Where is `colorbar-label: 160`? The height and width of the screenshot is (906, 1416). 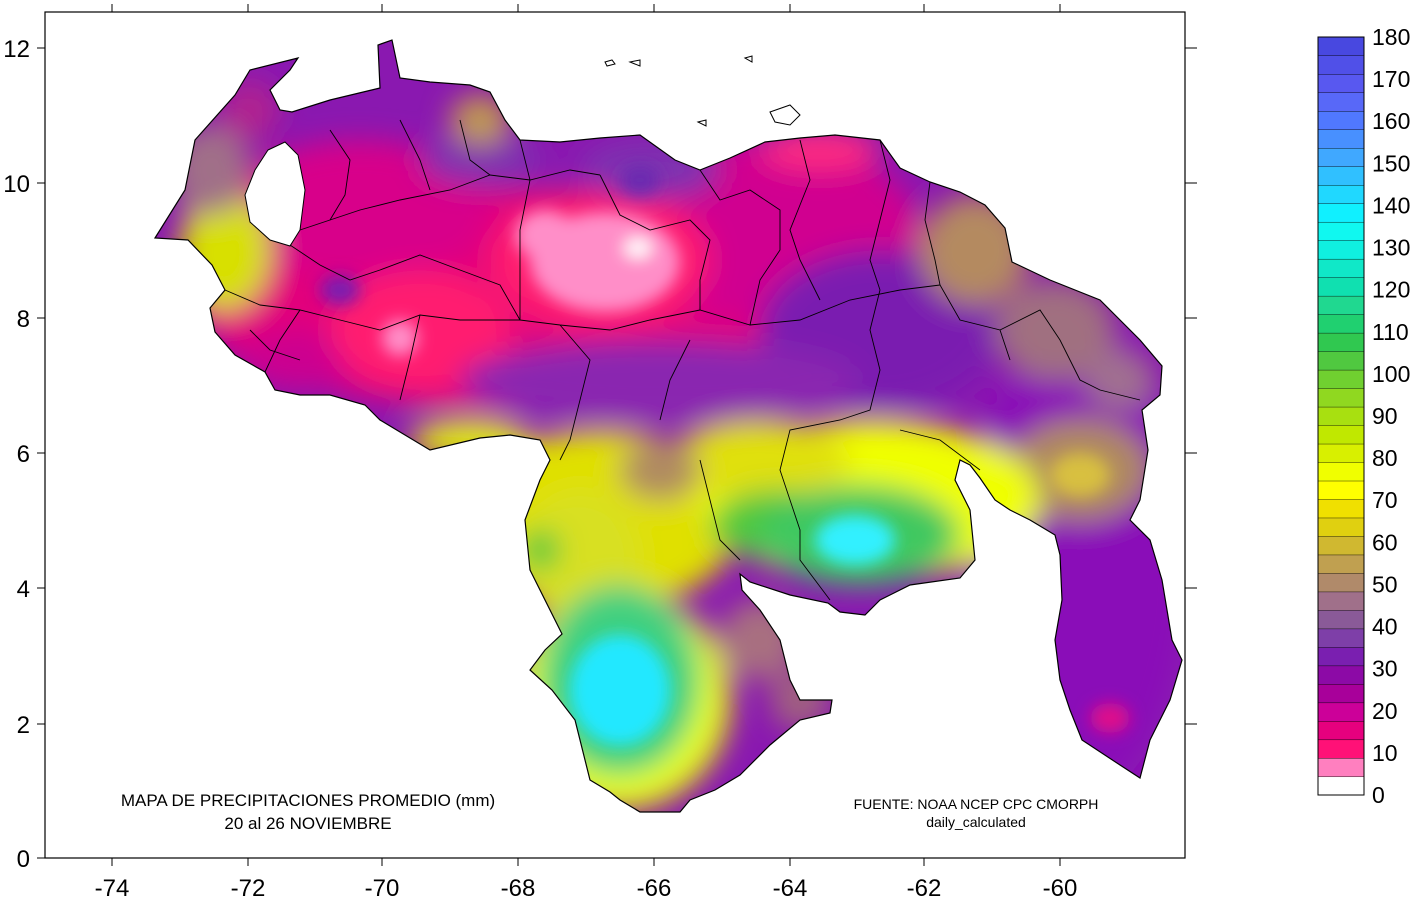 colorbar-label: 160 is located at coordinates (1391, 121).